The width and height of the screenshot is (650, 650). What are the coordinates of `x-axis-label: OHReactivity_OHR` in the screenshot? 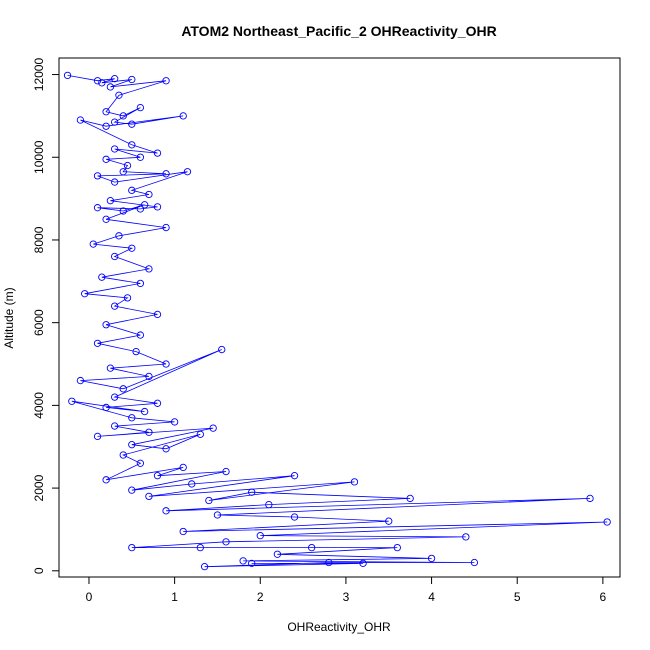 It's located at (339, 627).